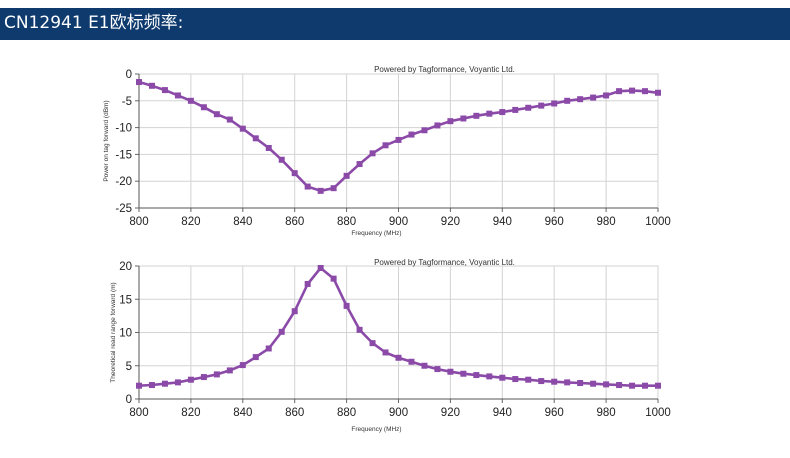 The width and height of the screenshot is (790, 458). Describe the element at coordinates (376, 233) in the screenshot. I see `x-axis-title: Frequency (MHz)` at that location.